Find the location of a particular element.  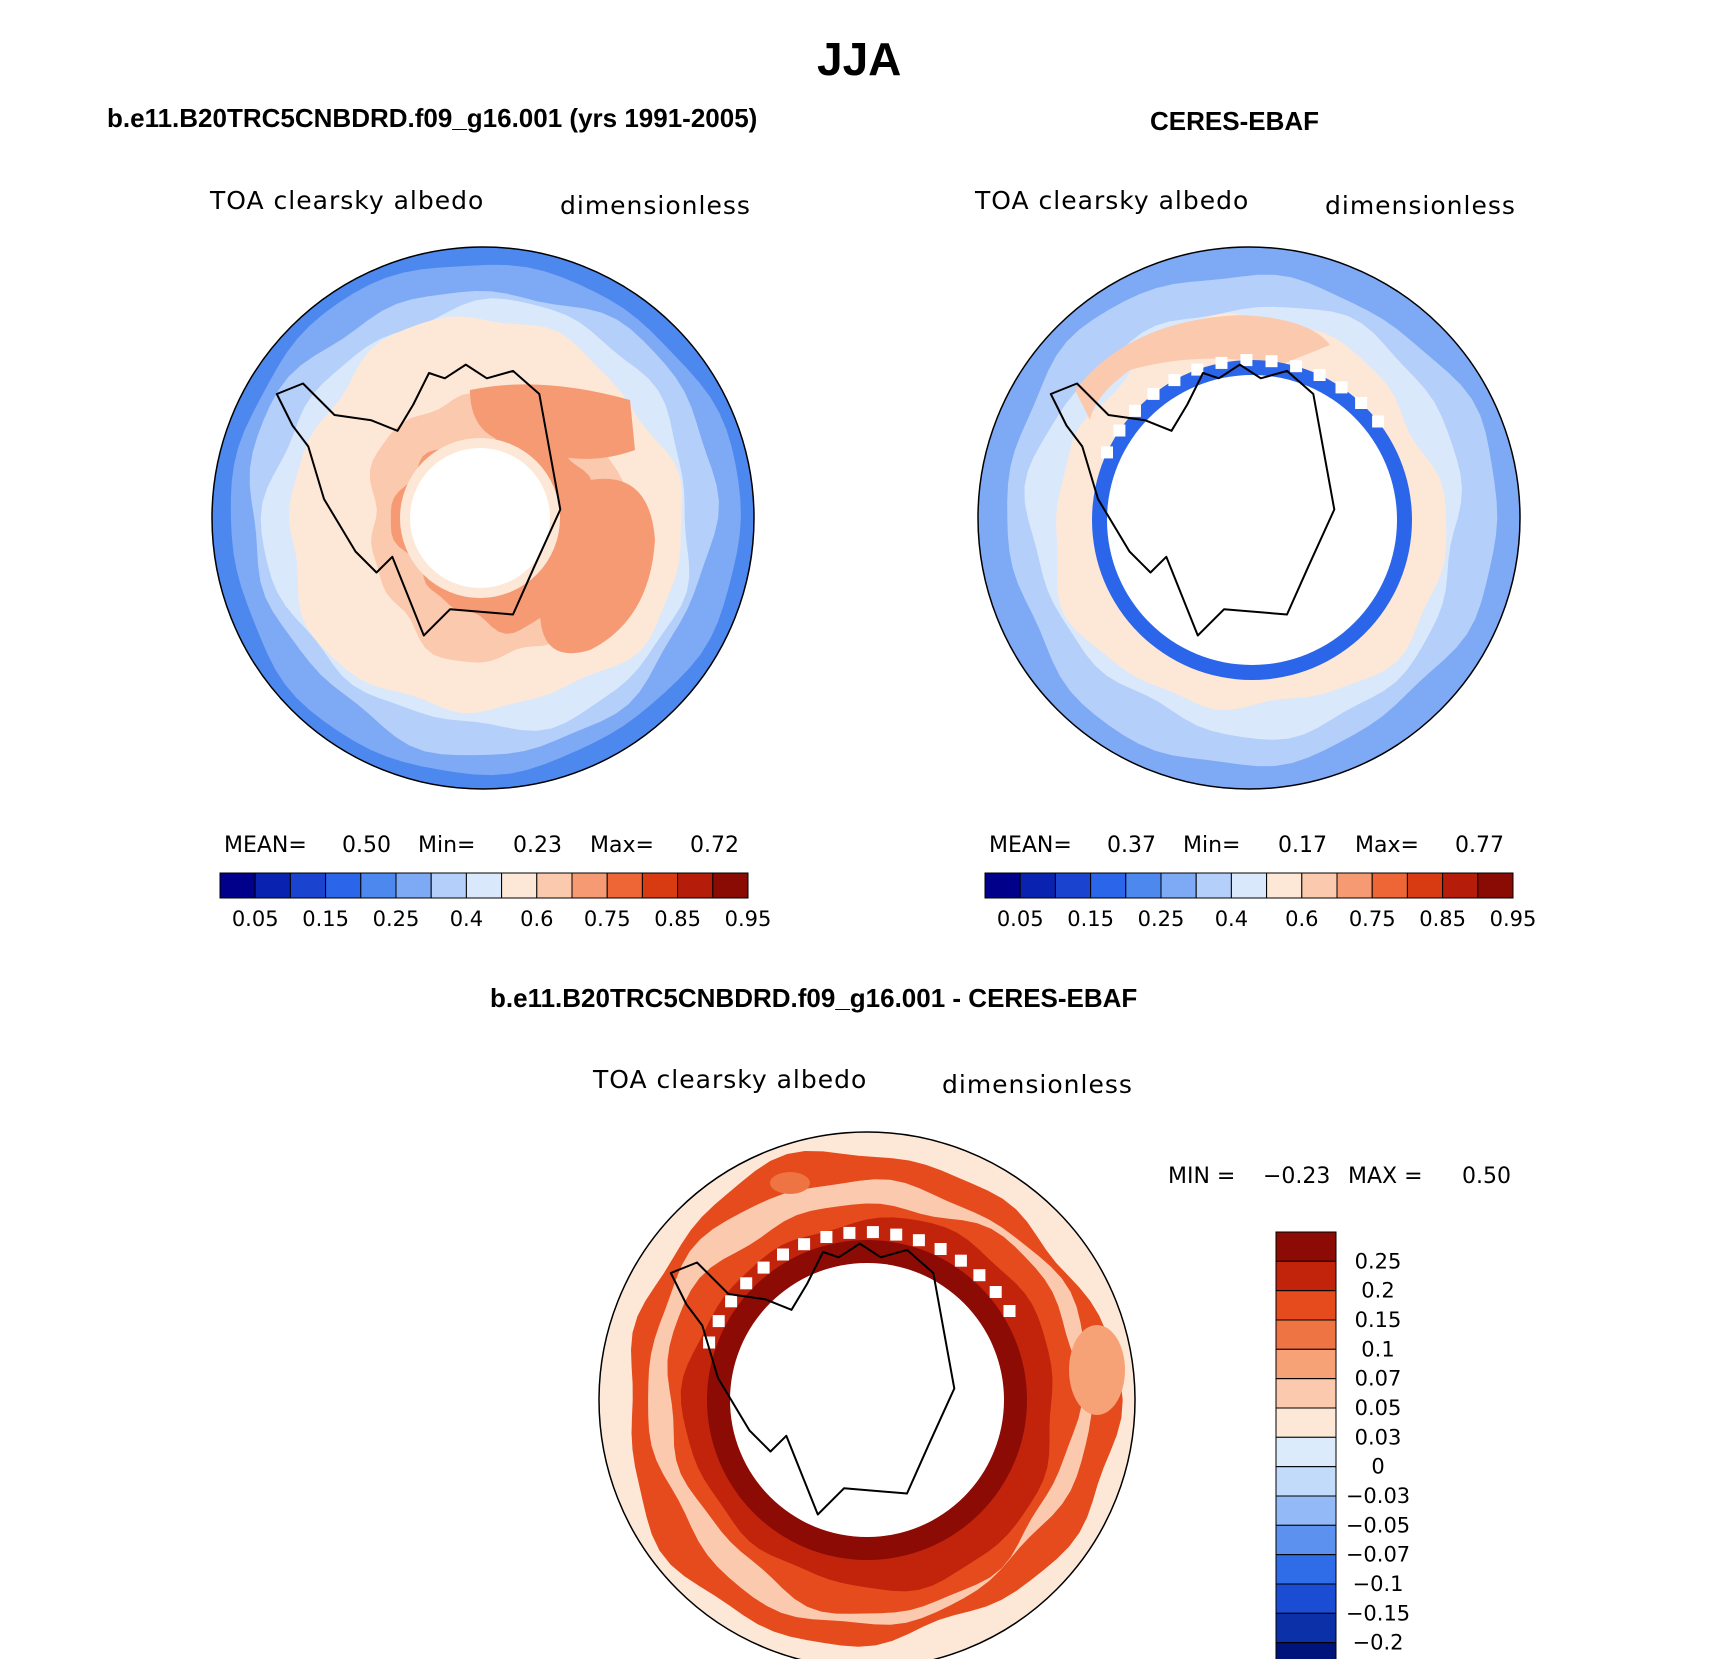

colorbar-tick-label: 0.07 is located at coordinates (1378, 1379).